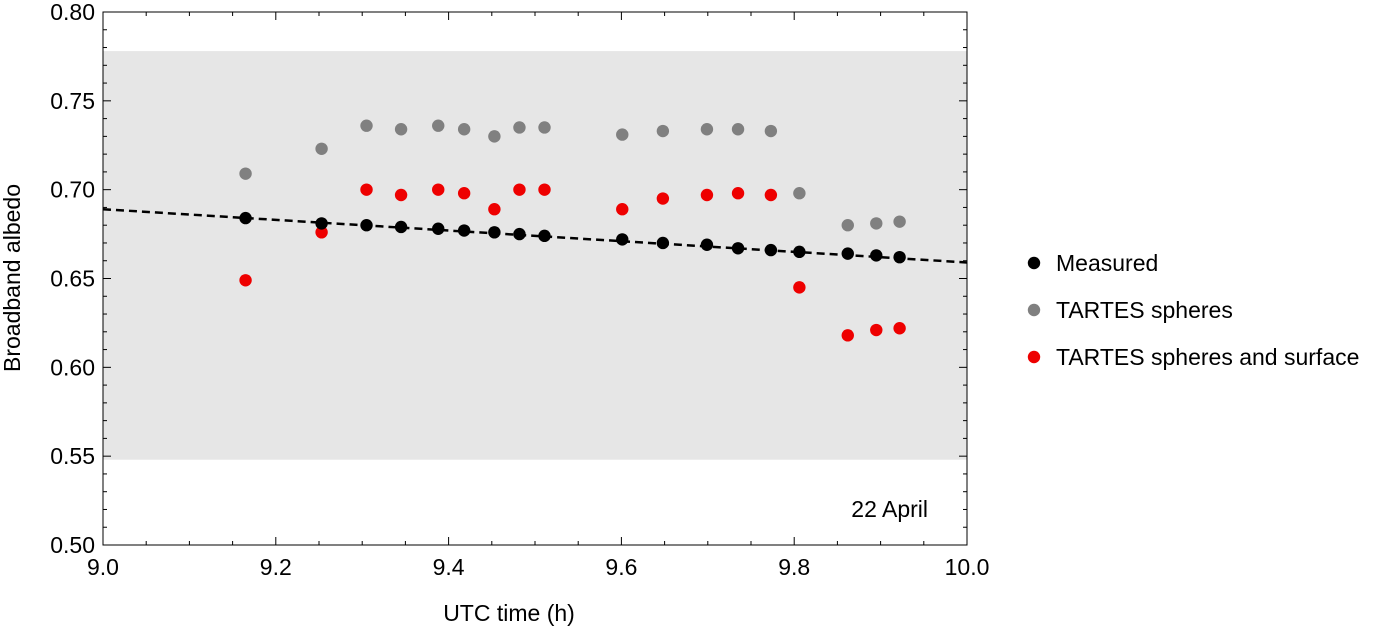 This screenshot has height=627, width=1394. Describe the element at coordinates (449, 567) in the screenshot. I see `x-tick-label: 9.4` at that location.